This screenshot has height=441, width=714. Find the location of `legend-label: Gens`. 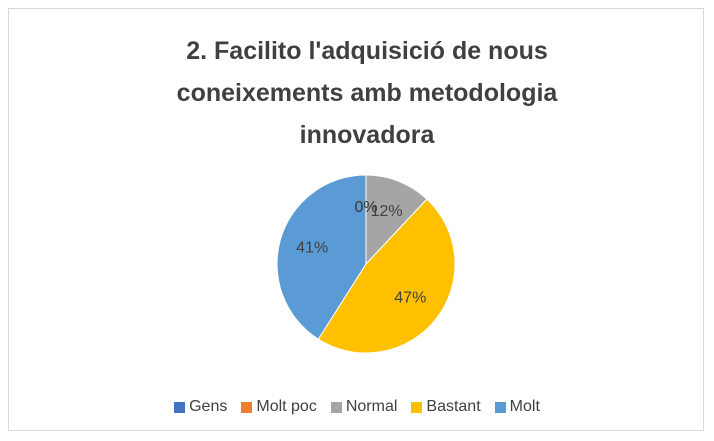

legend-label: Gens is located at coordinates (208, 406).